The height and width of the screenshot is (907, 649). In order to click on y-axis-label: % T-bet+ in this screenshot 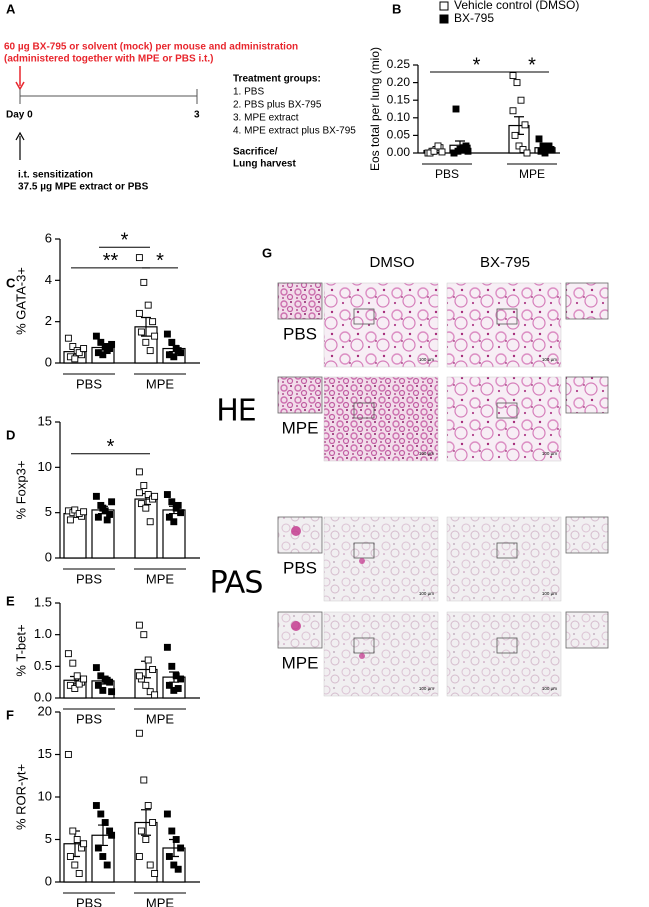, I will do `click(20, 650)`.